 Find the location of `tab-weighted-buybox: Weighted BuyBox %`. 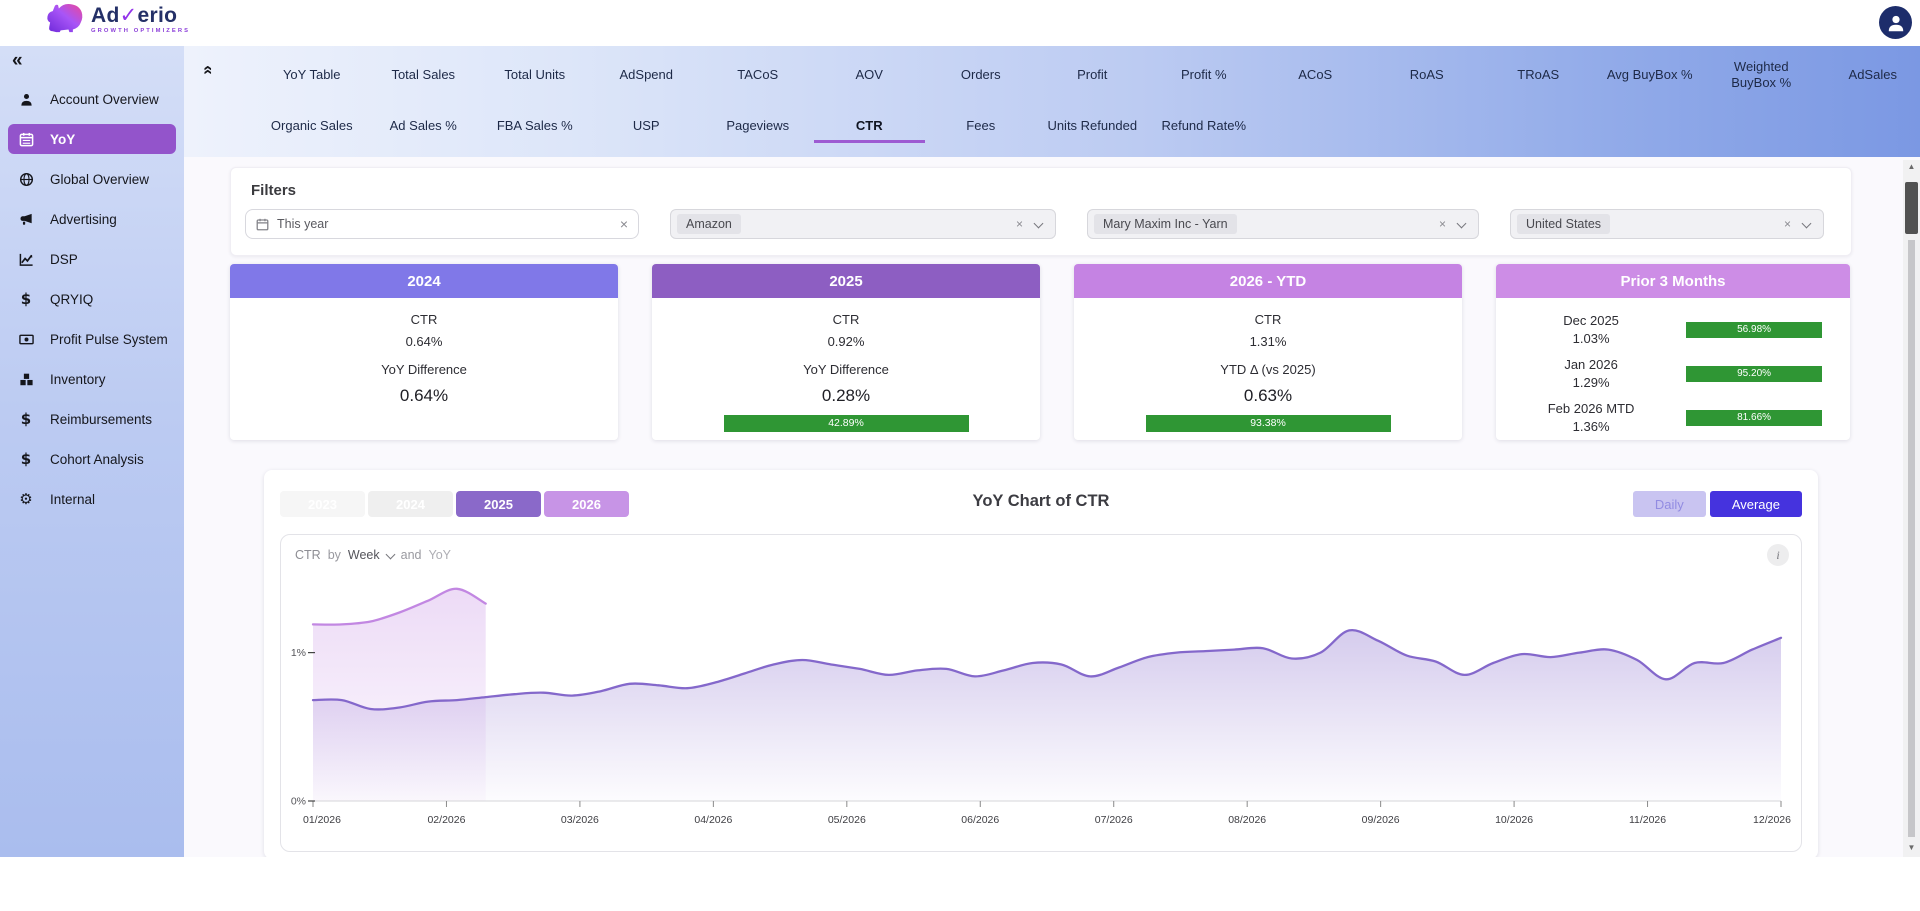

tab-weighted-buybox: Weighted BuyBox % is located at coordinates (1761, 74).